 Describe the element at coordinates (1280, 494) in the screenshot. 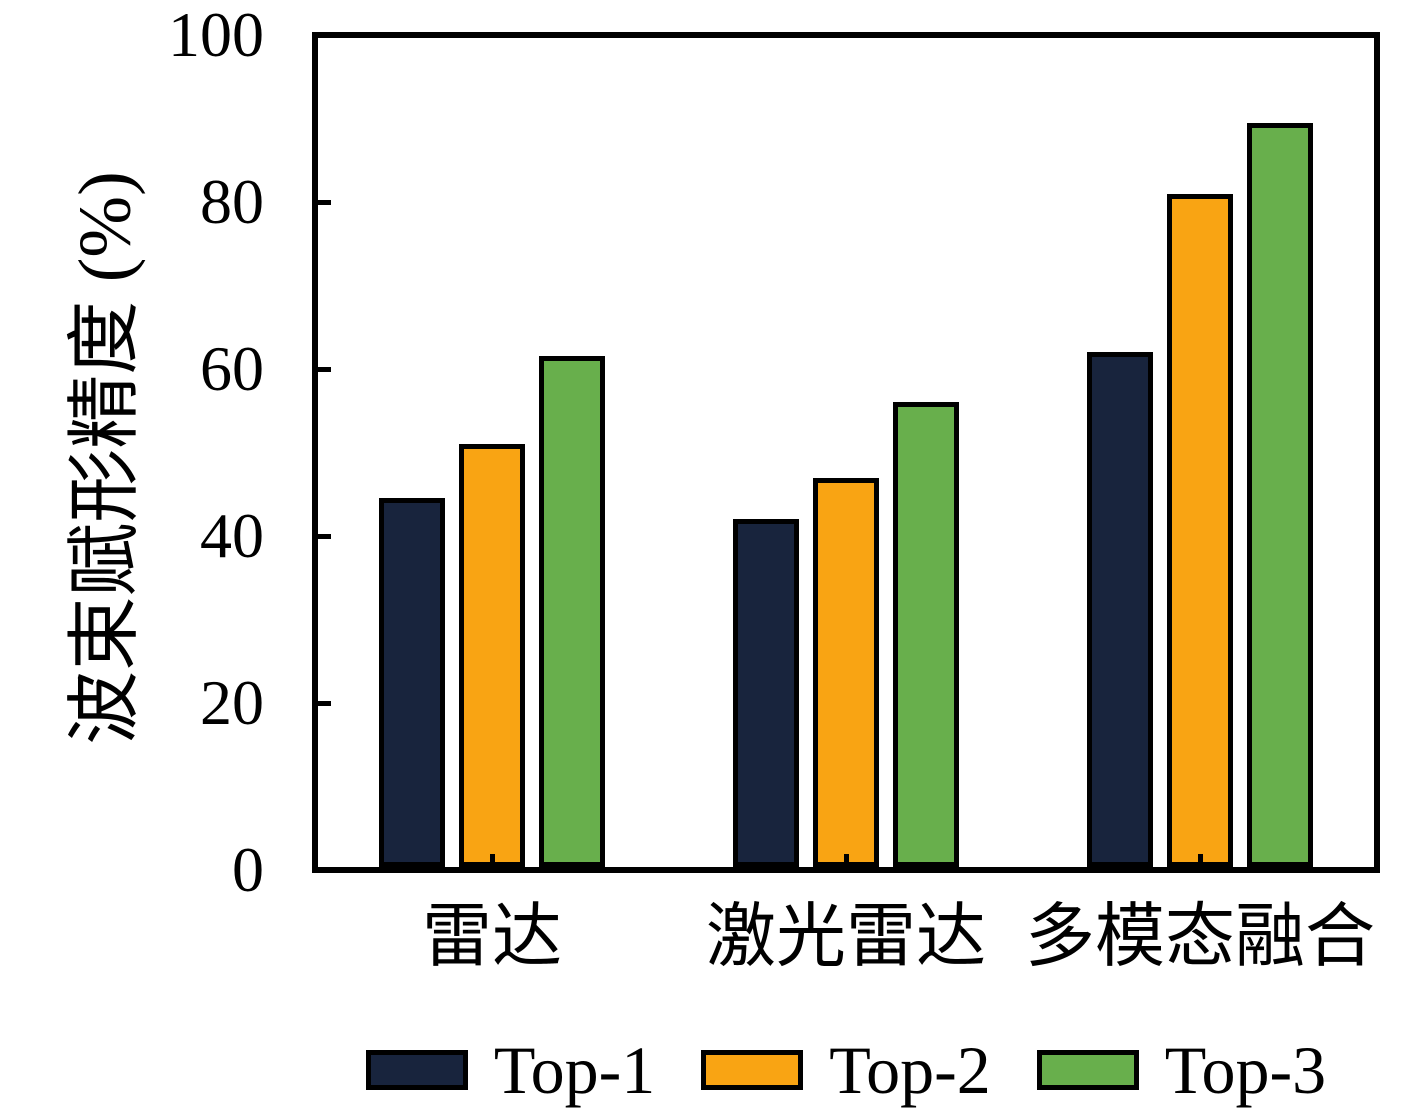

I see `bar-top-3-group3` at that location.